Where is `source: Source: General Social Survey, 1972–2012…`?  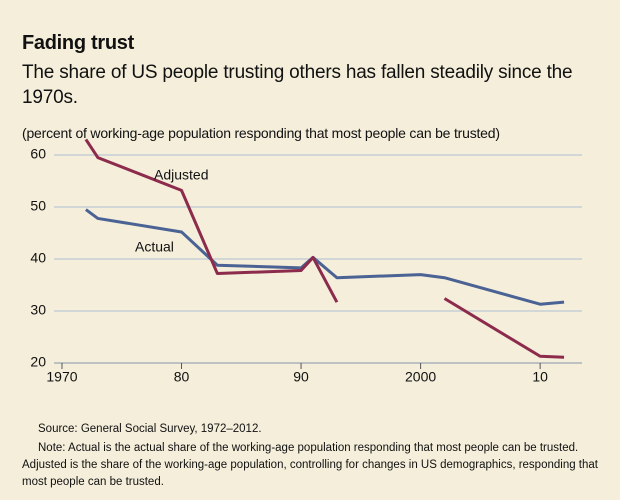
source: Source: General Social Survey, 1972–2012… is located at coordinates (150, 429).